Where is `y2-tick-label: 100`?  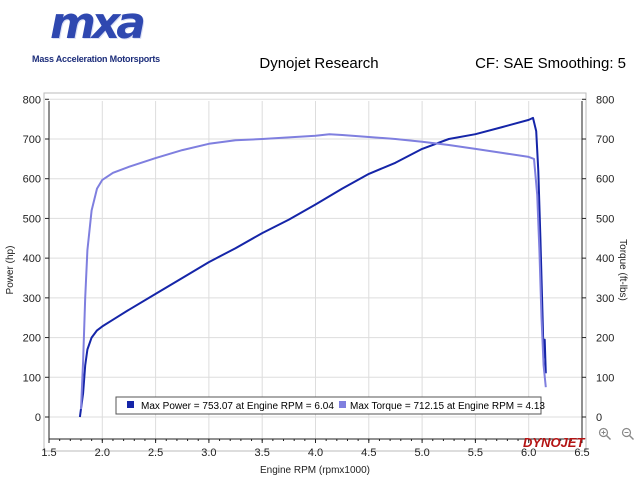 y2-tick-label: 100 is located at coordinates (605, 378).